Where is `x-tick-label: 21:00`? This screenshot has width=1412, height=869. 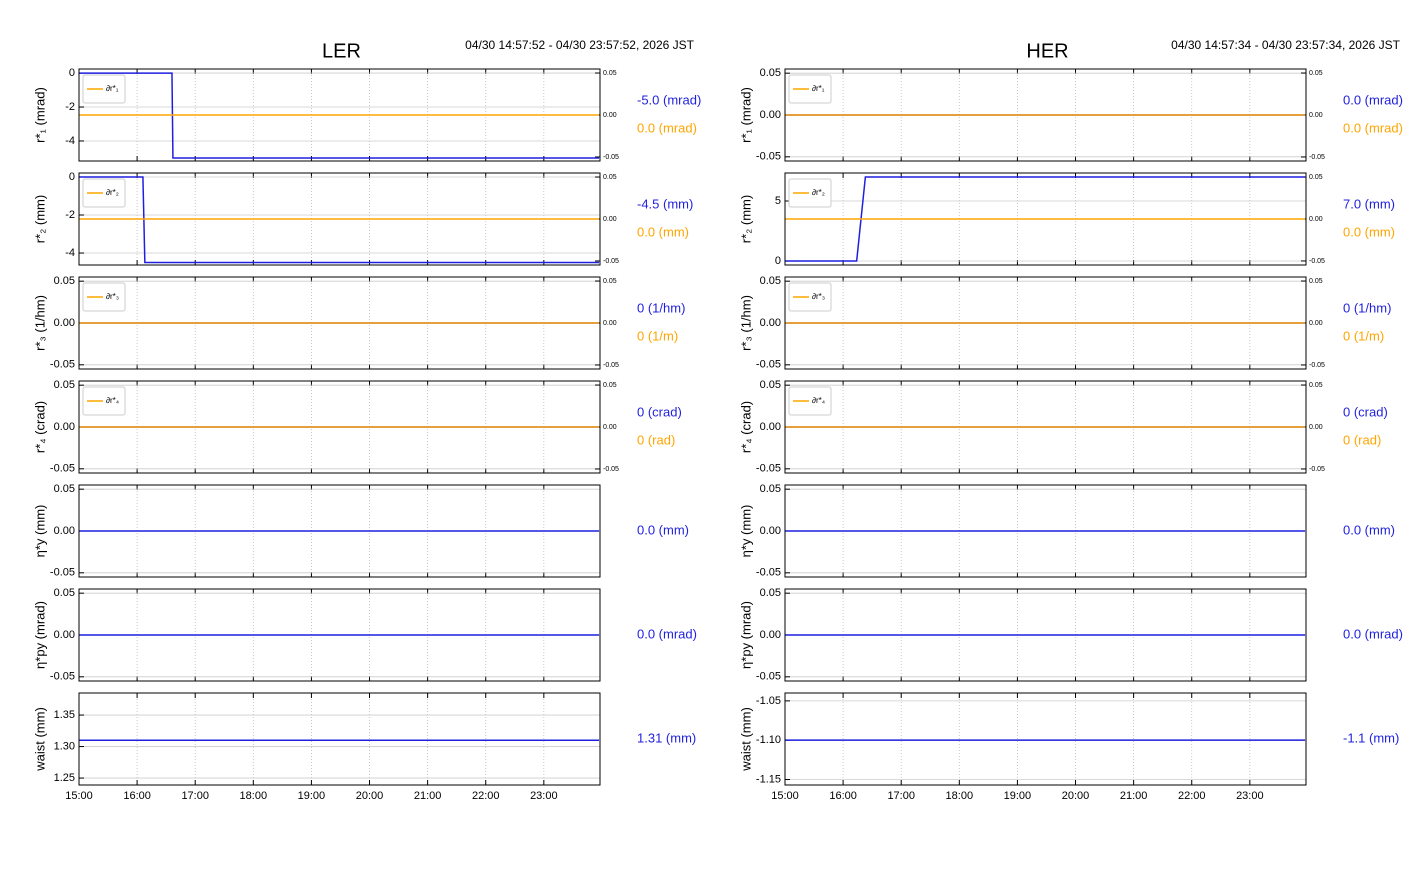
x-tick-label: 21:00 is located at coordinates (428, 796).